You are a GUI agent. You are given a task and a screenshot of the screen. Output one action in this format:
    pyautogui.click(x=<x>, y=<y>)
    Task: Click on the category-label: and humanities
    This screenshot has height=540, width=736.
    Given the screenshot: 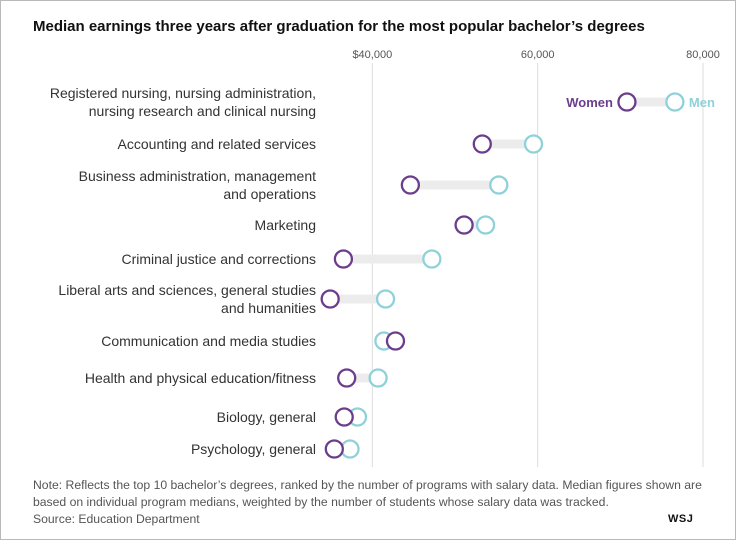 What is the action you would take?
    pyautogui.click(x=268, y=308)
    